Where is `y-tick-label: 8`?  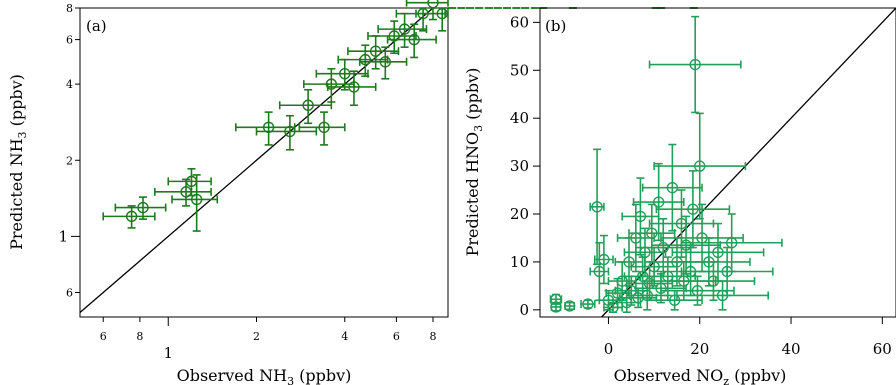 y-tick-label: 8 is located at coordinates (69, 8).